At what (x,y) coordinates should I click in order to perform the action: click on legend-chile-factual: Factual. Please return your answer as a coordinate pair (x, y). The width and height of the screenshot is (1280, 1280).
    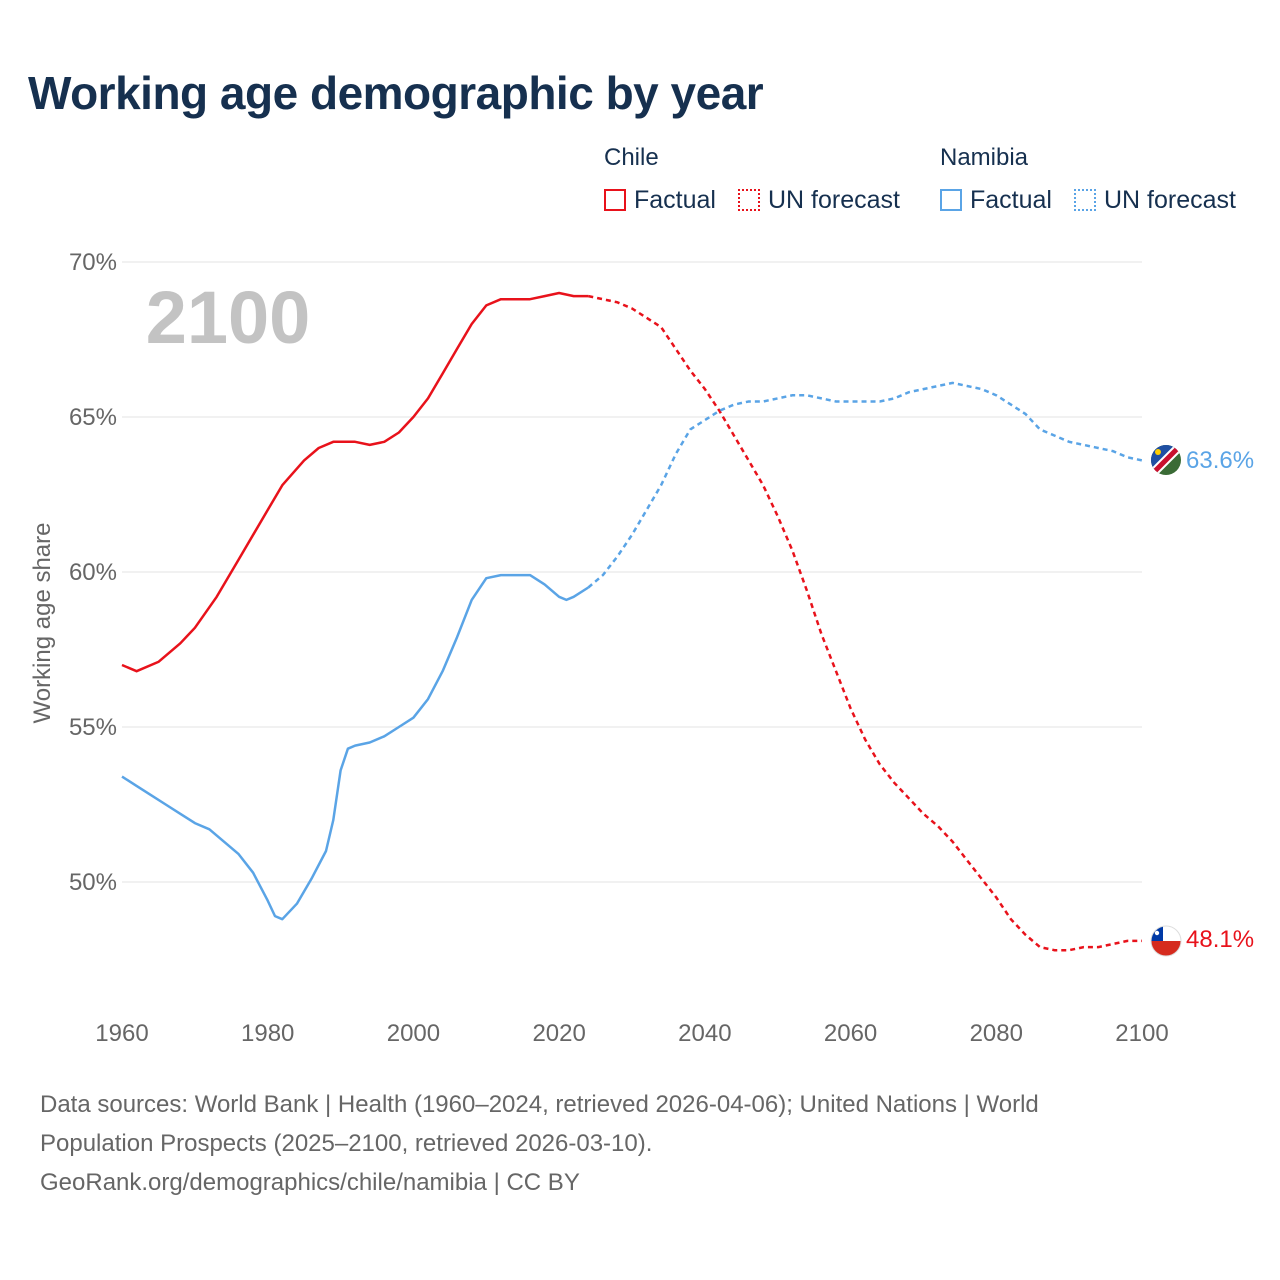
    Looking at the image, I should click on (660, 200).